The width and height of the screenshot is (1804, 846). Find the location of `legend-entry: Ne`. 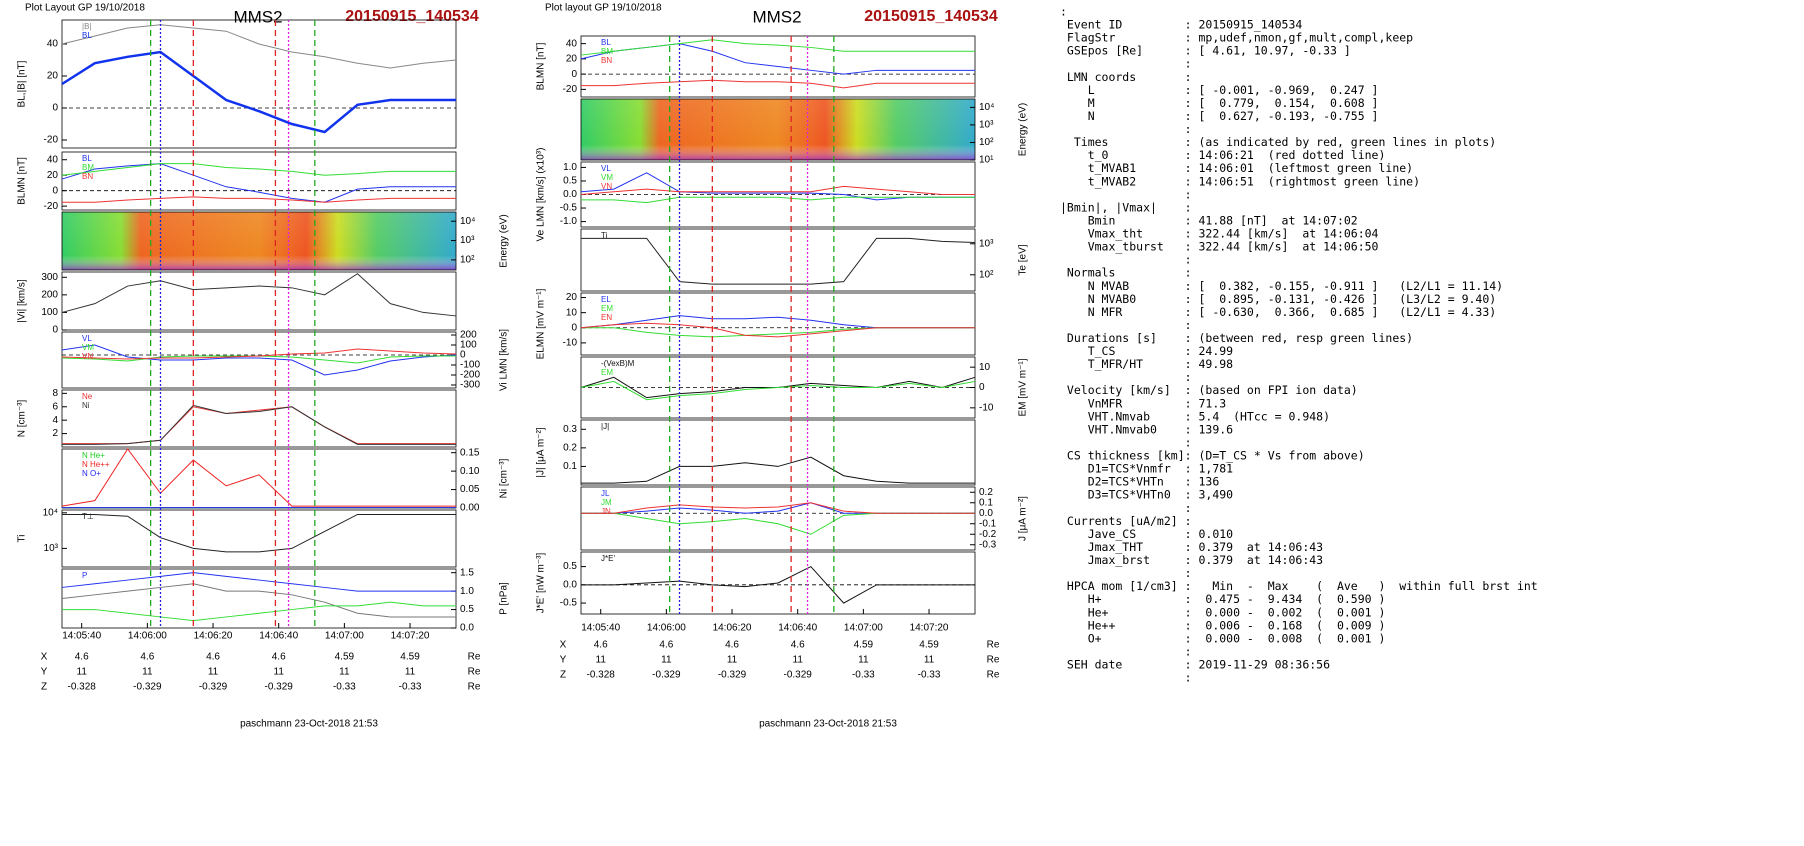

legend-entry: Ne is located at coordinates (87, 396).